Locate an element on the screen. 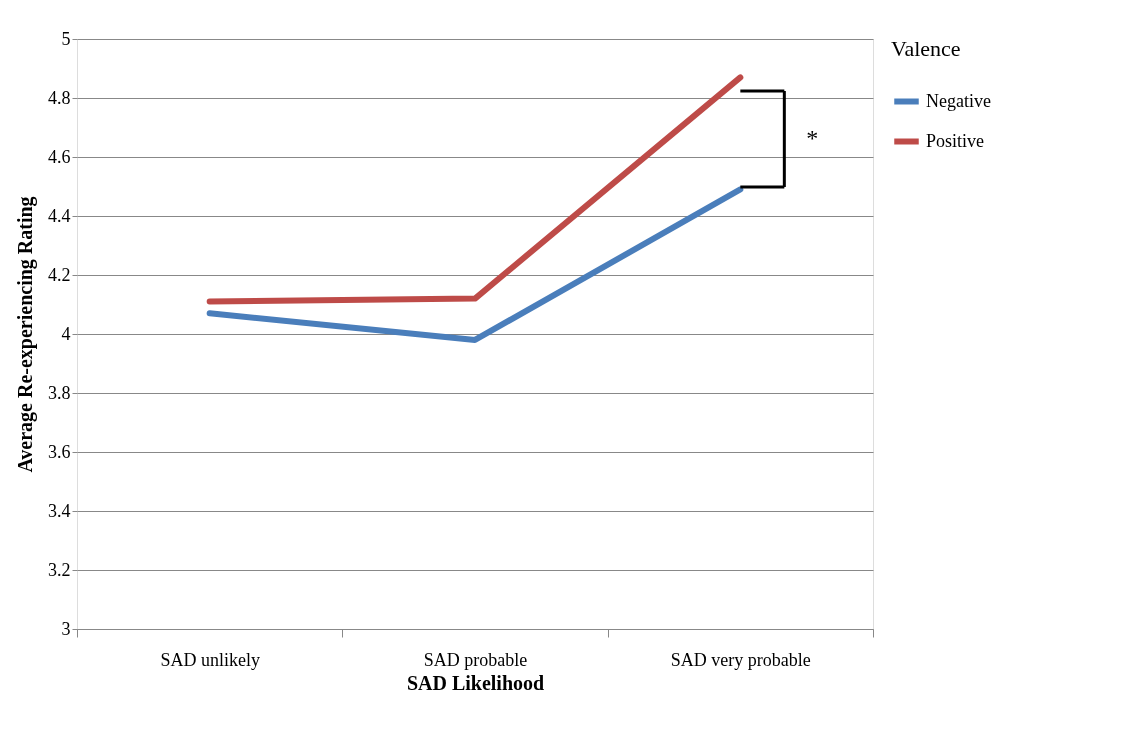 The height and width of the screenshot is (742, 1147). y-tick-label: 5 is located at coordinates (66, 38).